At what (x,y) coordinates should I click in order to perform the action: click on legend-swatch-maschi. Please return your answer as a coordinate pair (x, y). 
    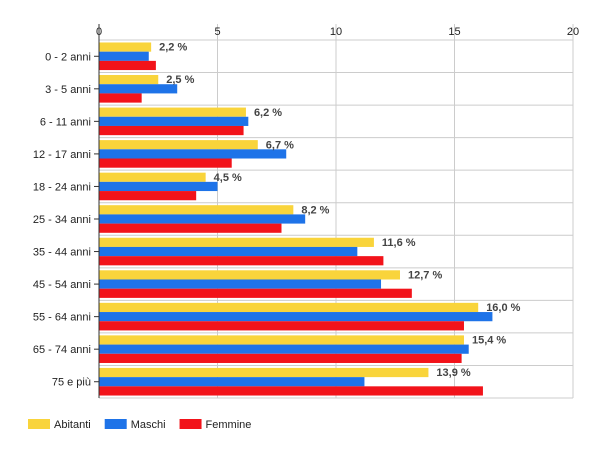
    Looking at the image, I should click on (115, 424).